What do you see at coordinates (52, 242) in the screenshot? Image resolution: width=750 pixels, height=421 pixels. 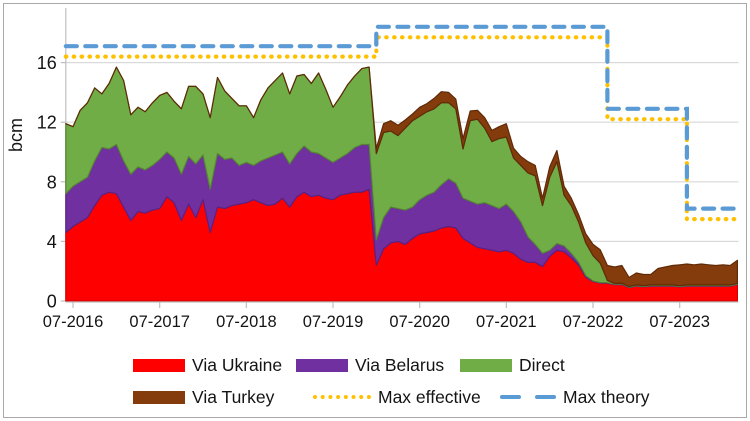 I see `y-tick-label: 4` at bounding box center [52, 242].